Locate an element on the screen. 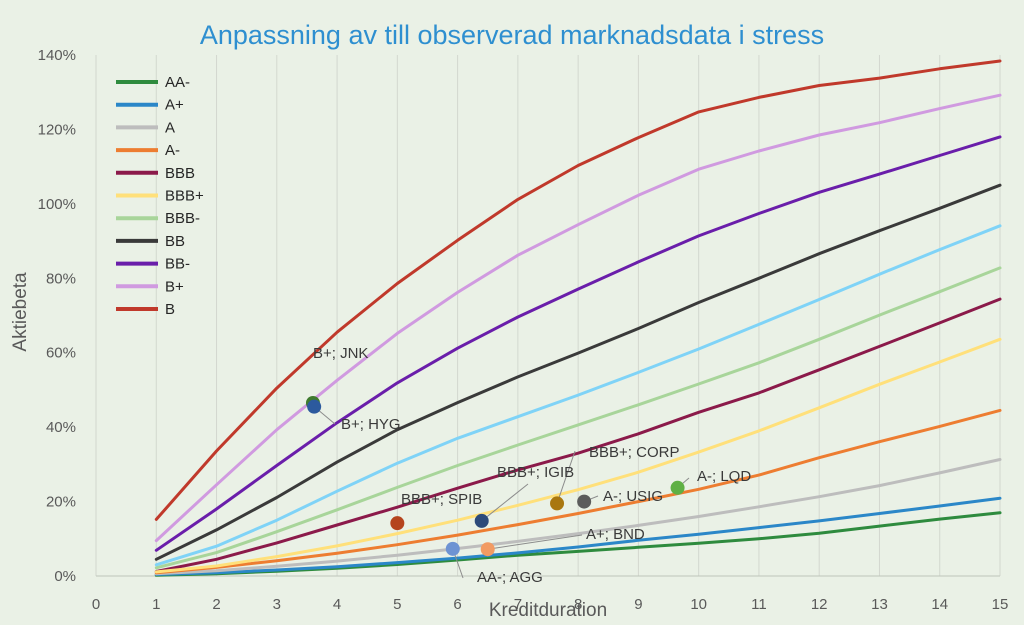  data-points is located at coordinates (495, 476).